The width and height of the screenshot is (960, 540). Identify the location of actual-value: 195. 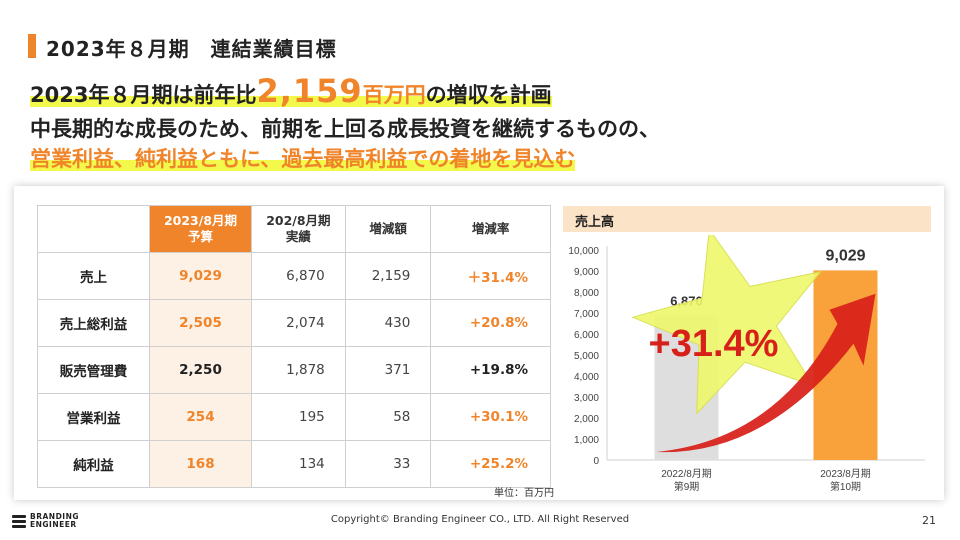
(298, 417).